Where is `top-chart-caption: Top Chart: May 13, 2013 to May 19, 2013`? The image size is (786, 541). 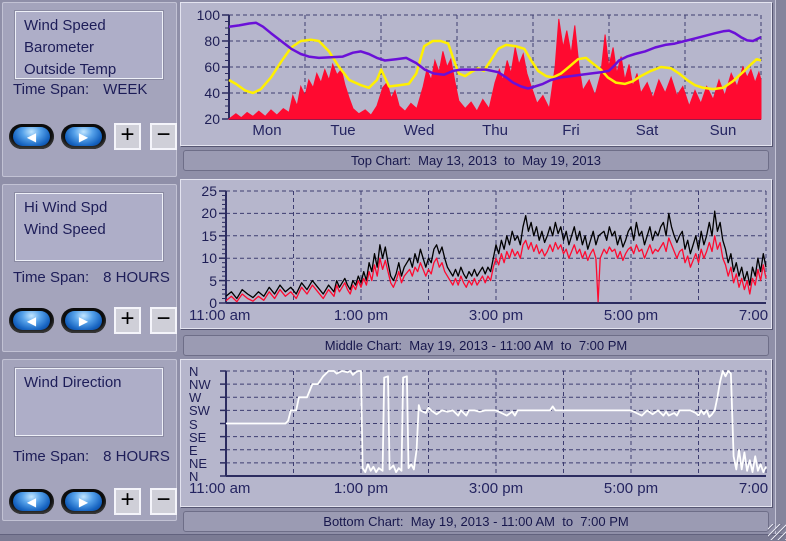
top-chart-caption: Top Chart: May 13, 2013 to May 19, 2013 is located at coordinates (476, 160).